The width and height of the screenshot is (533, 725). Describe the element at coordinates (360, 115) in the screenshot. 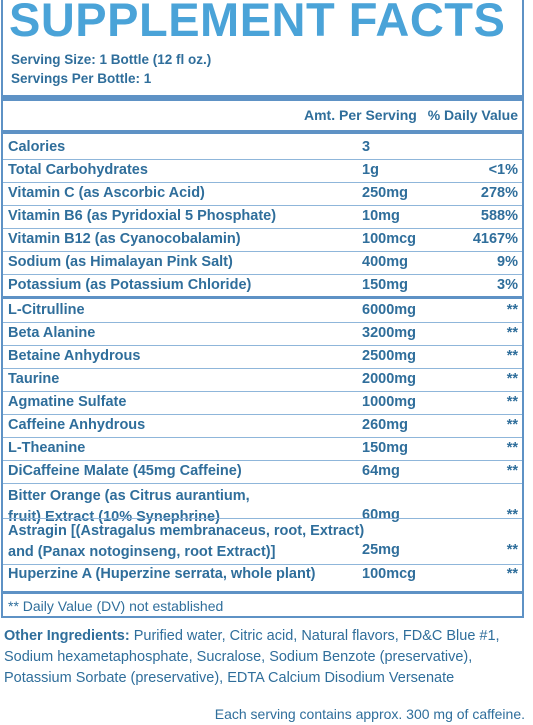

I see `amount-header: Amt. Per Serving` at that location.